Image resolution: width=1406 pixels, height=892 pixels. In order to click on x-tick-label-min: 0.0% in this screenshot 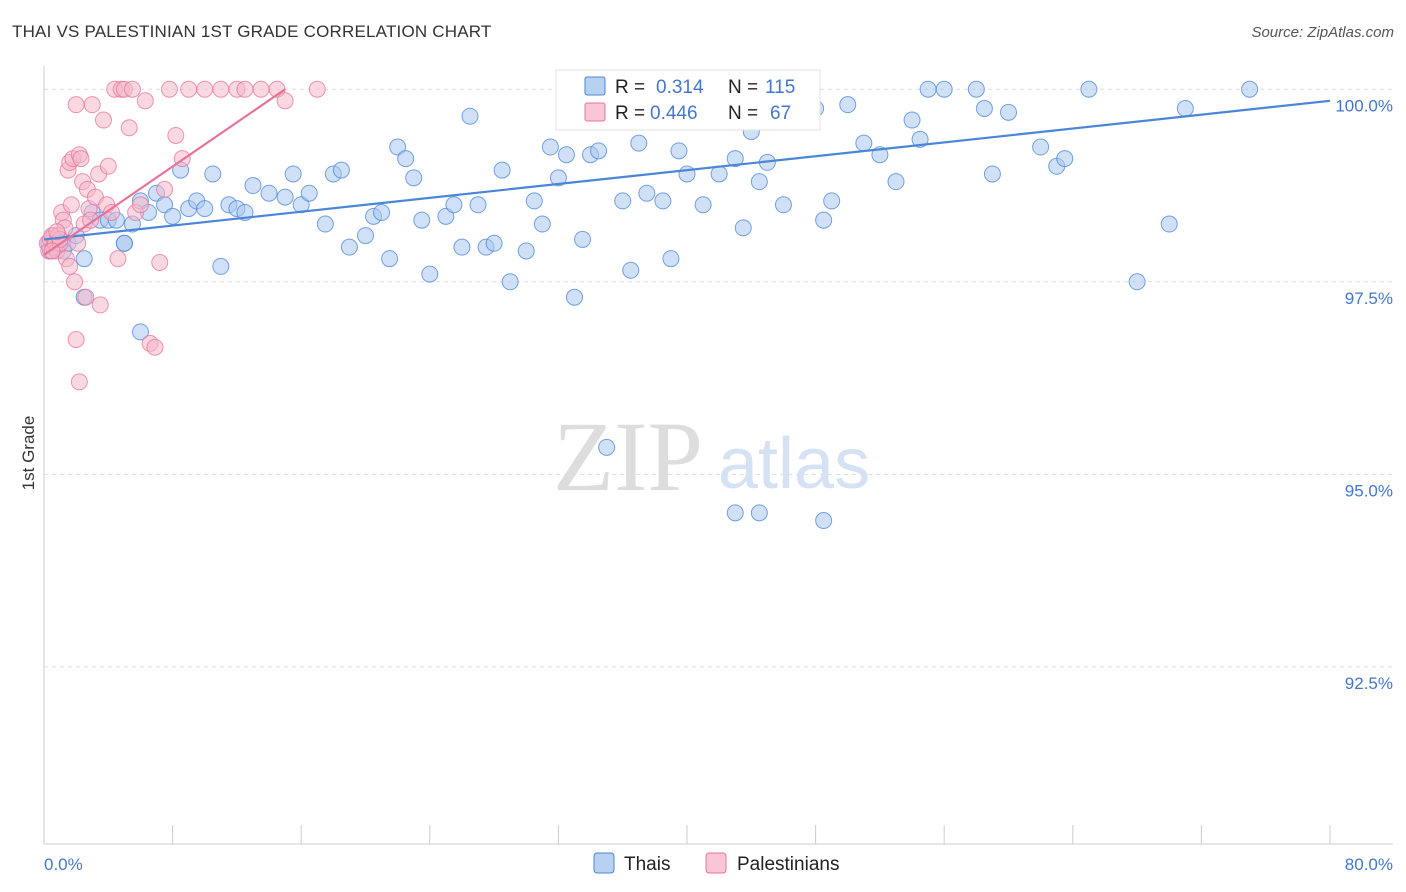, I will do `click(63, 864)`.